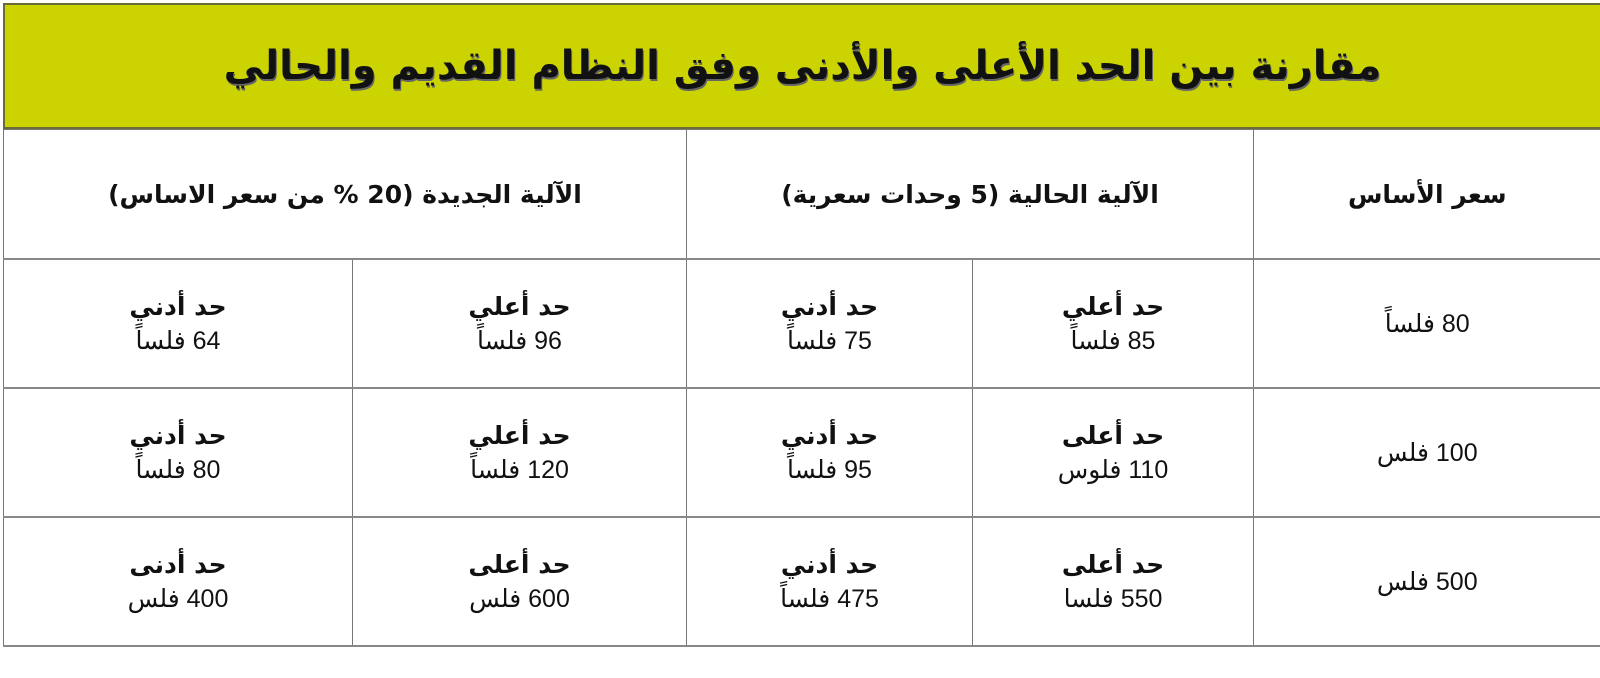  What do you see at coordinates (178, 581) in the screenshot?
I see `new-min-cell: حد أدنى 400 فلس` at bounding box center [178, 581].